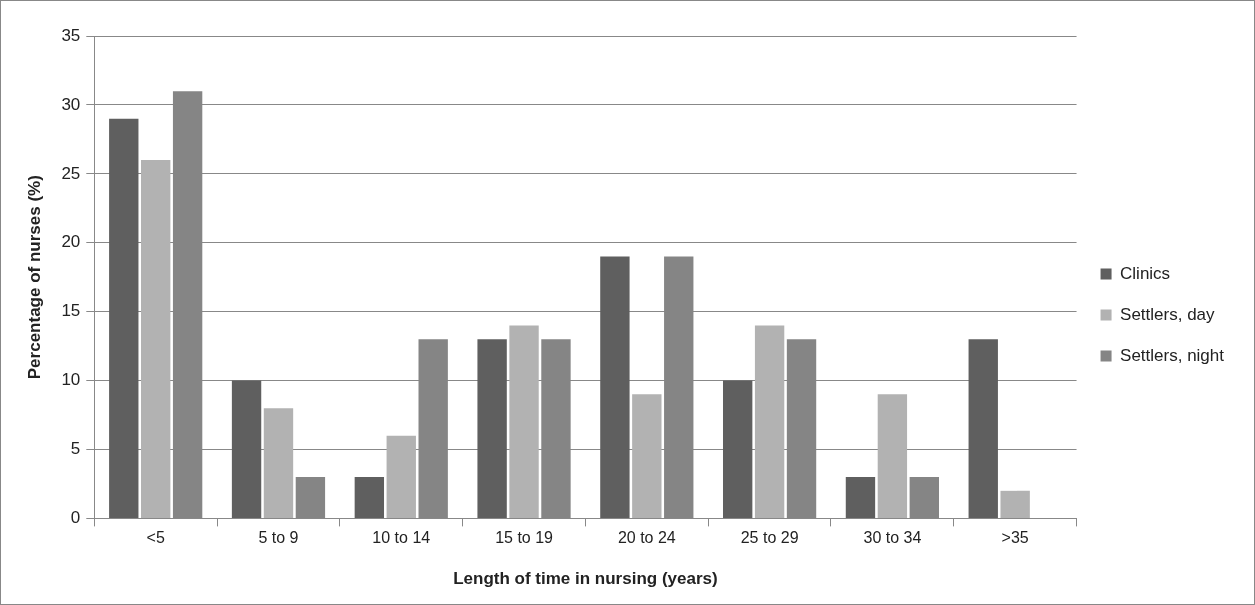  What do you see at coordinates (646, 538) in the screenshot?
I see `x-tick-label: 20 to 24` at bounding box center [646, 538].